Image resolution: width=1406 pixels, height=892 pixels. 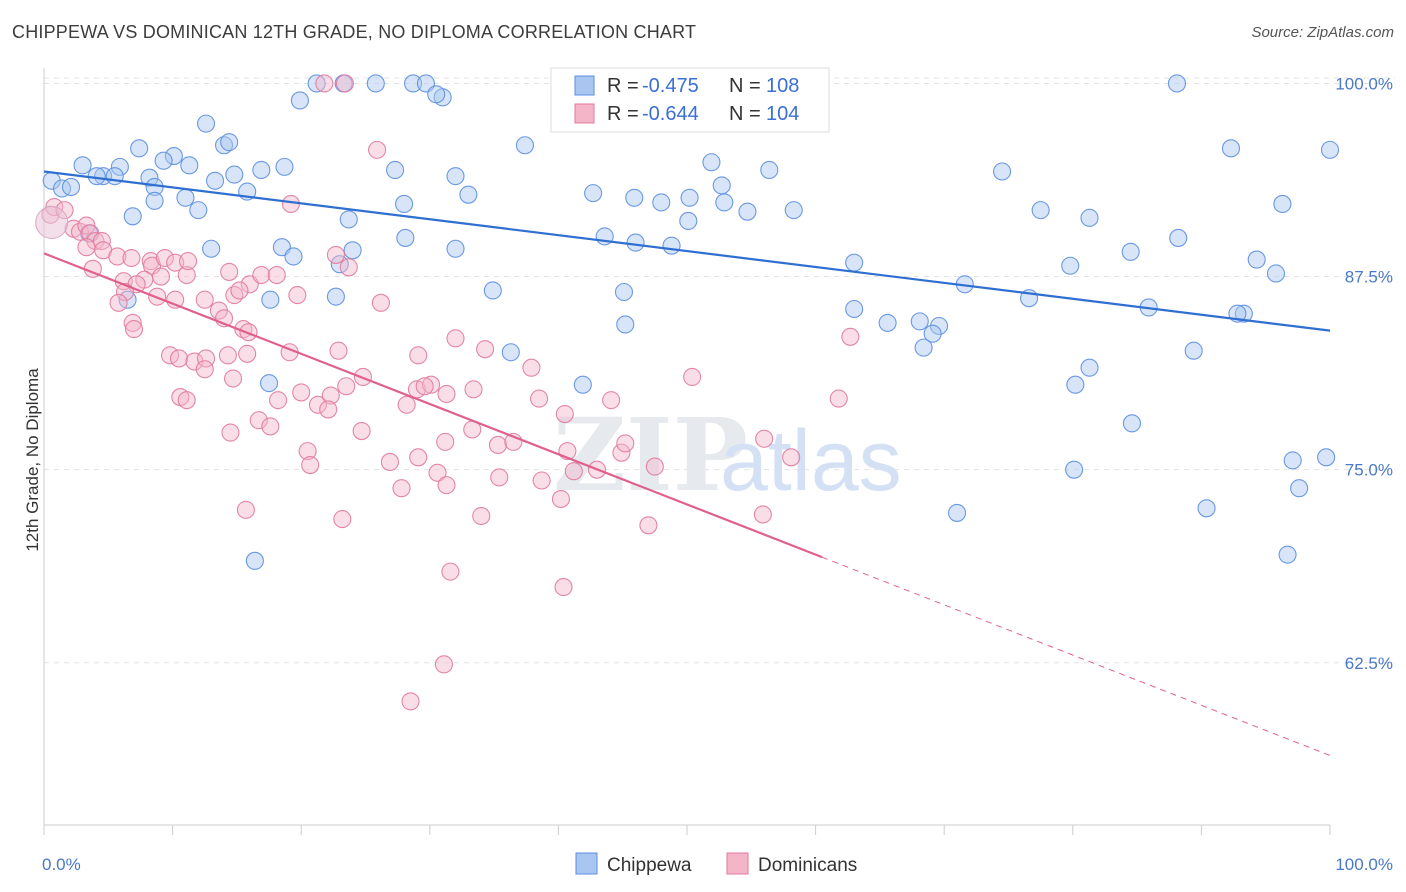 I want to click on legend-swatch-chippewa, so click(x=584, y=85).